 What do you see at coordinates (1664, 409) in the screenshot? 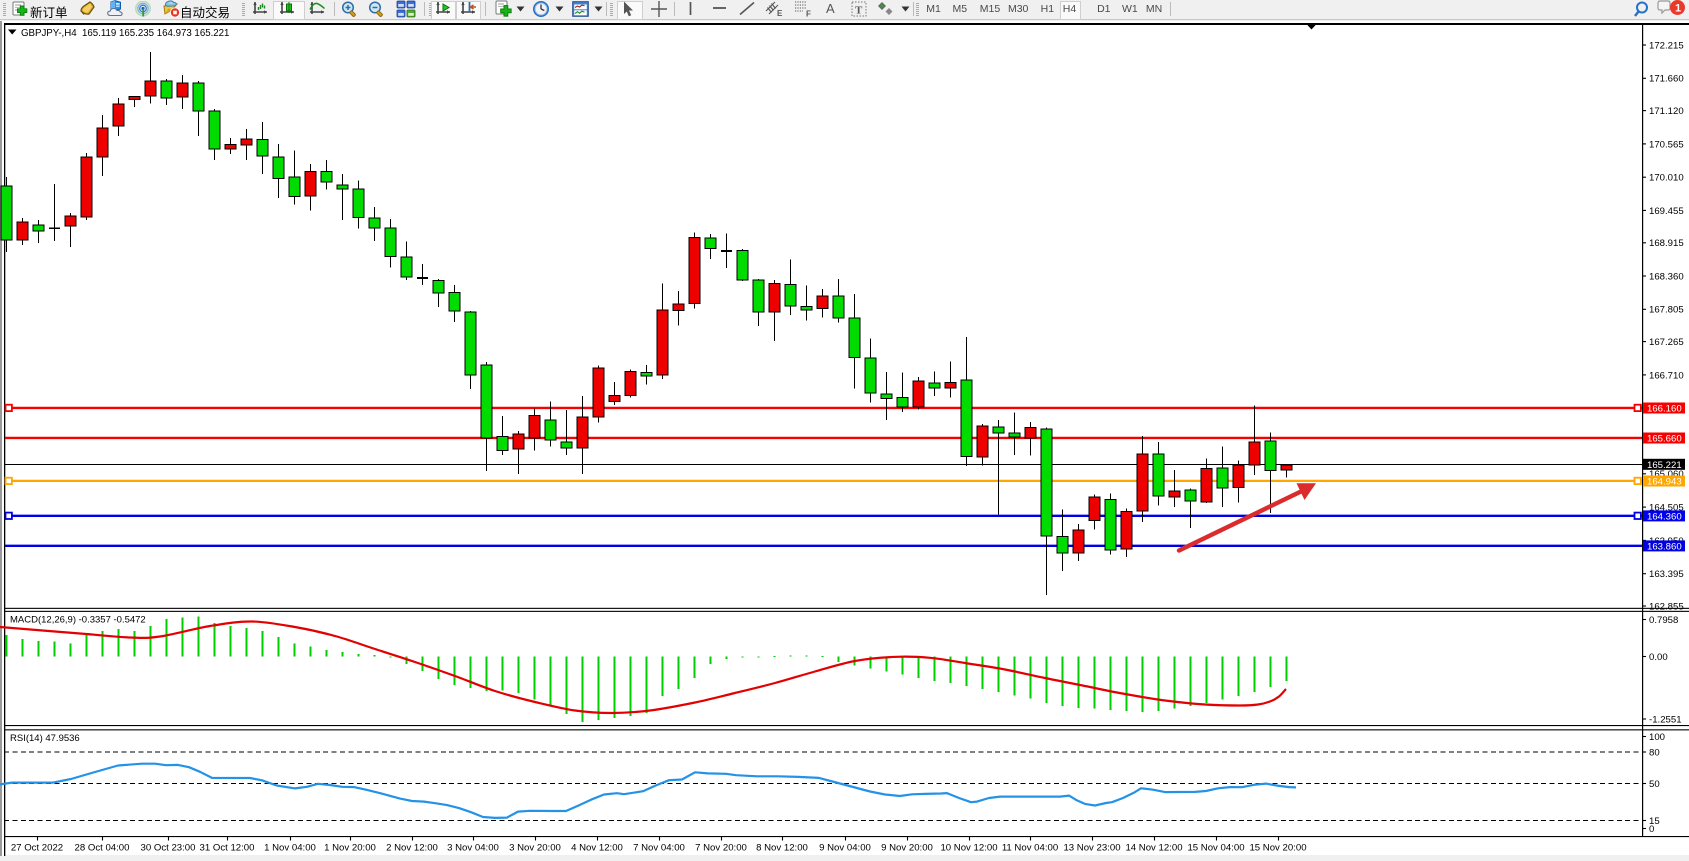
I see `svg-text: 166.160` at bounding box center [1664, 409].